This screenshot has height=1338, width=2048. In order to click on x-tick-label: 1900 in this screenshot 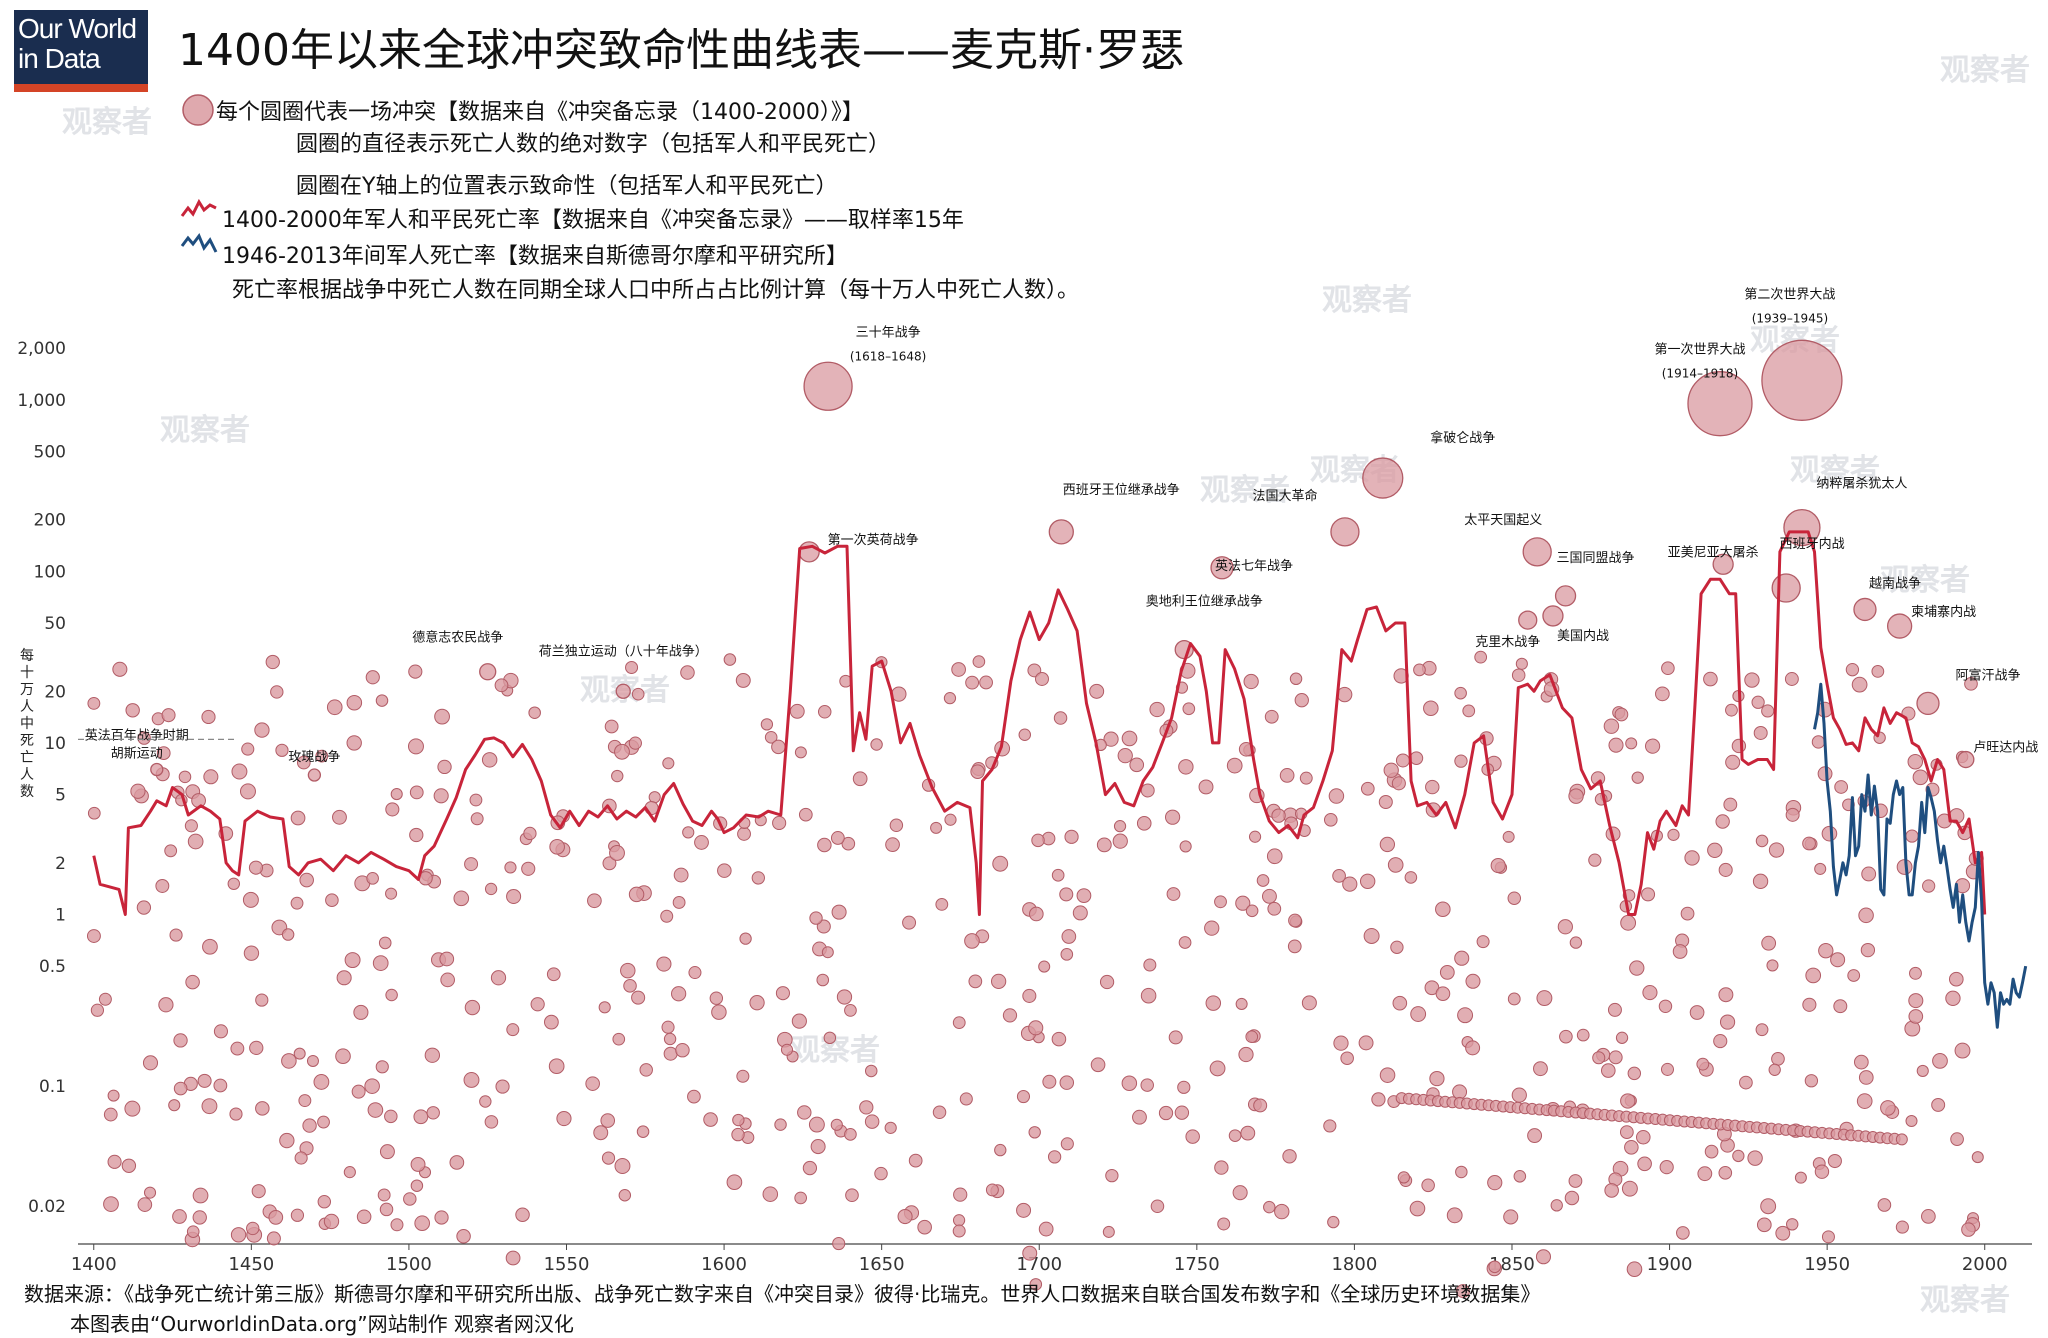, I will do `click(1670, 1264)`.